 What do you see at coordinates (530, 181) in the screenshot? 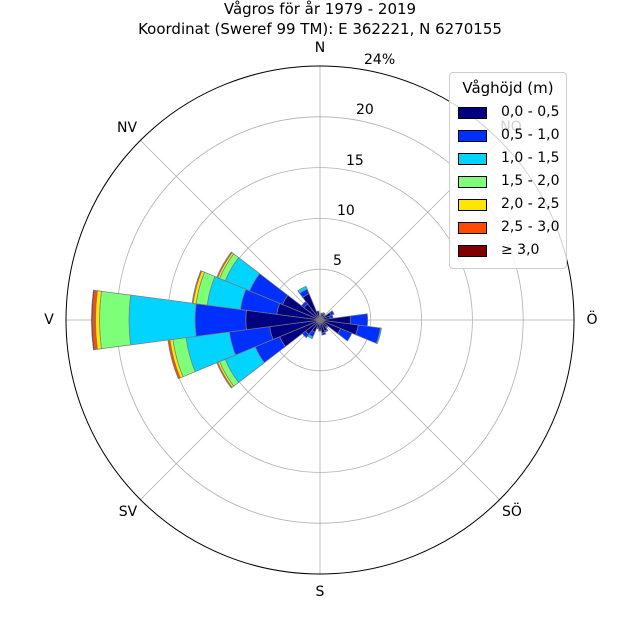
I see `legend-label: 1,5 - 2,0` at bounding box center [530, 181].